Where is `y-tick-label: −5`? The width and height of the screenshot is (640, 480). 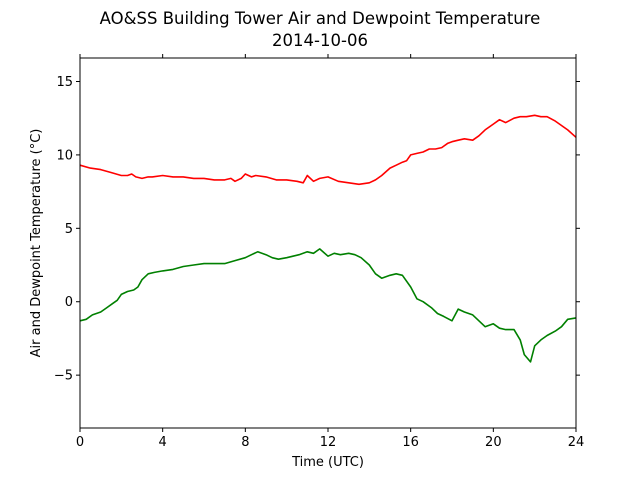
y-tick-label: −5 is located at coordinates (63, 376).